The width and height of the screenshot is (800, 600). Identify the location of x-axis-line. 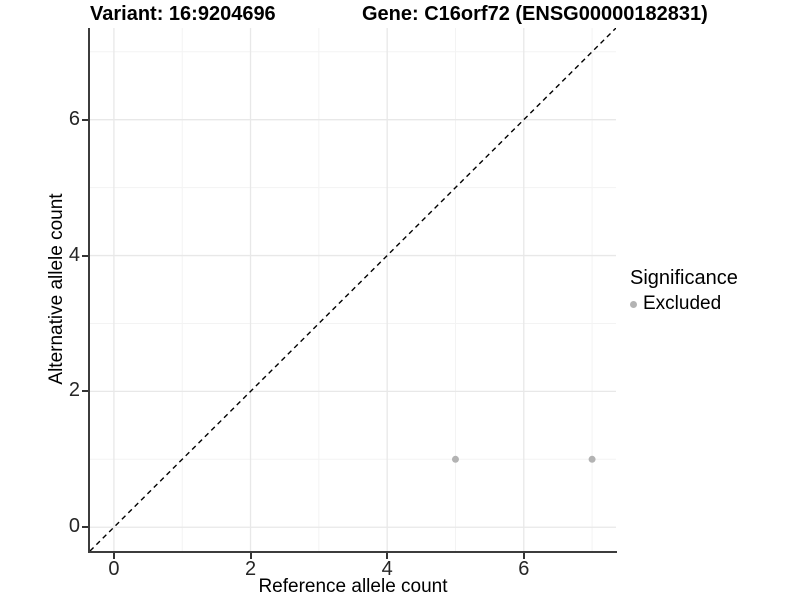
(352, 552).